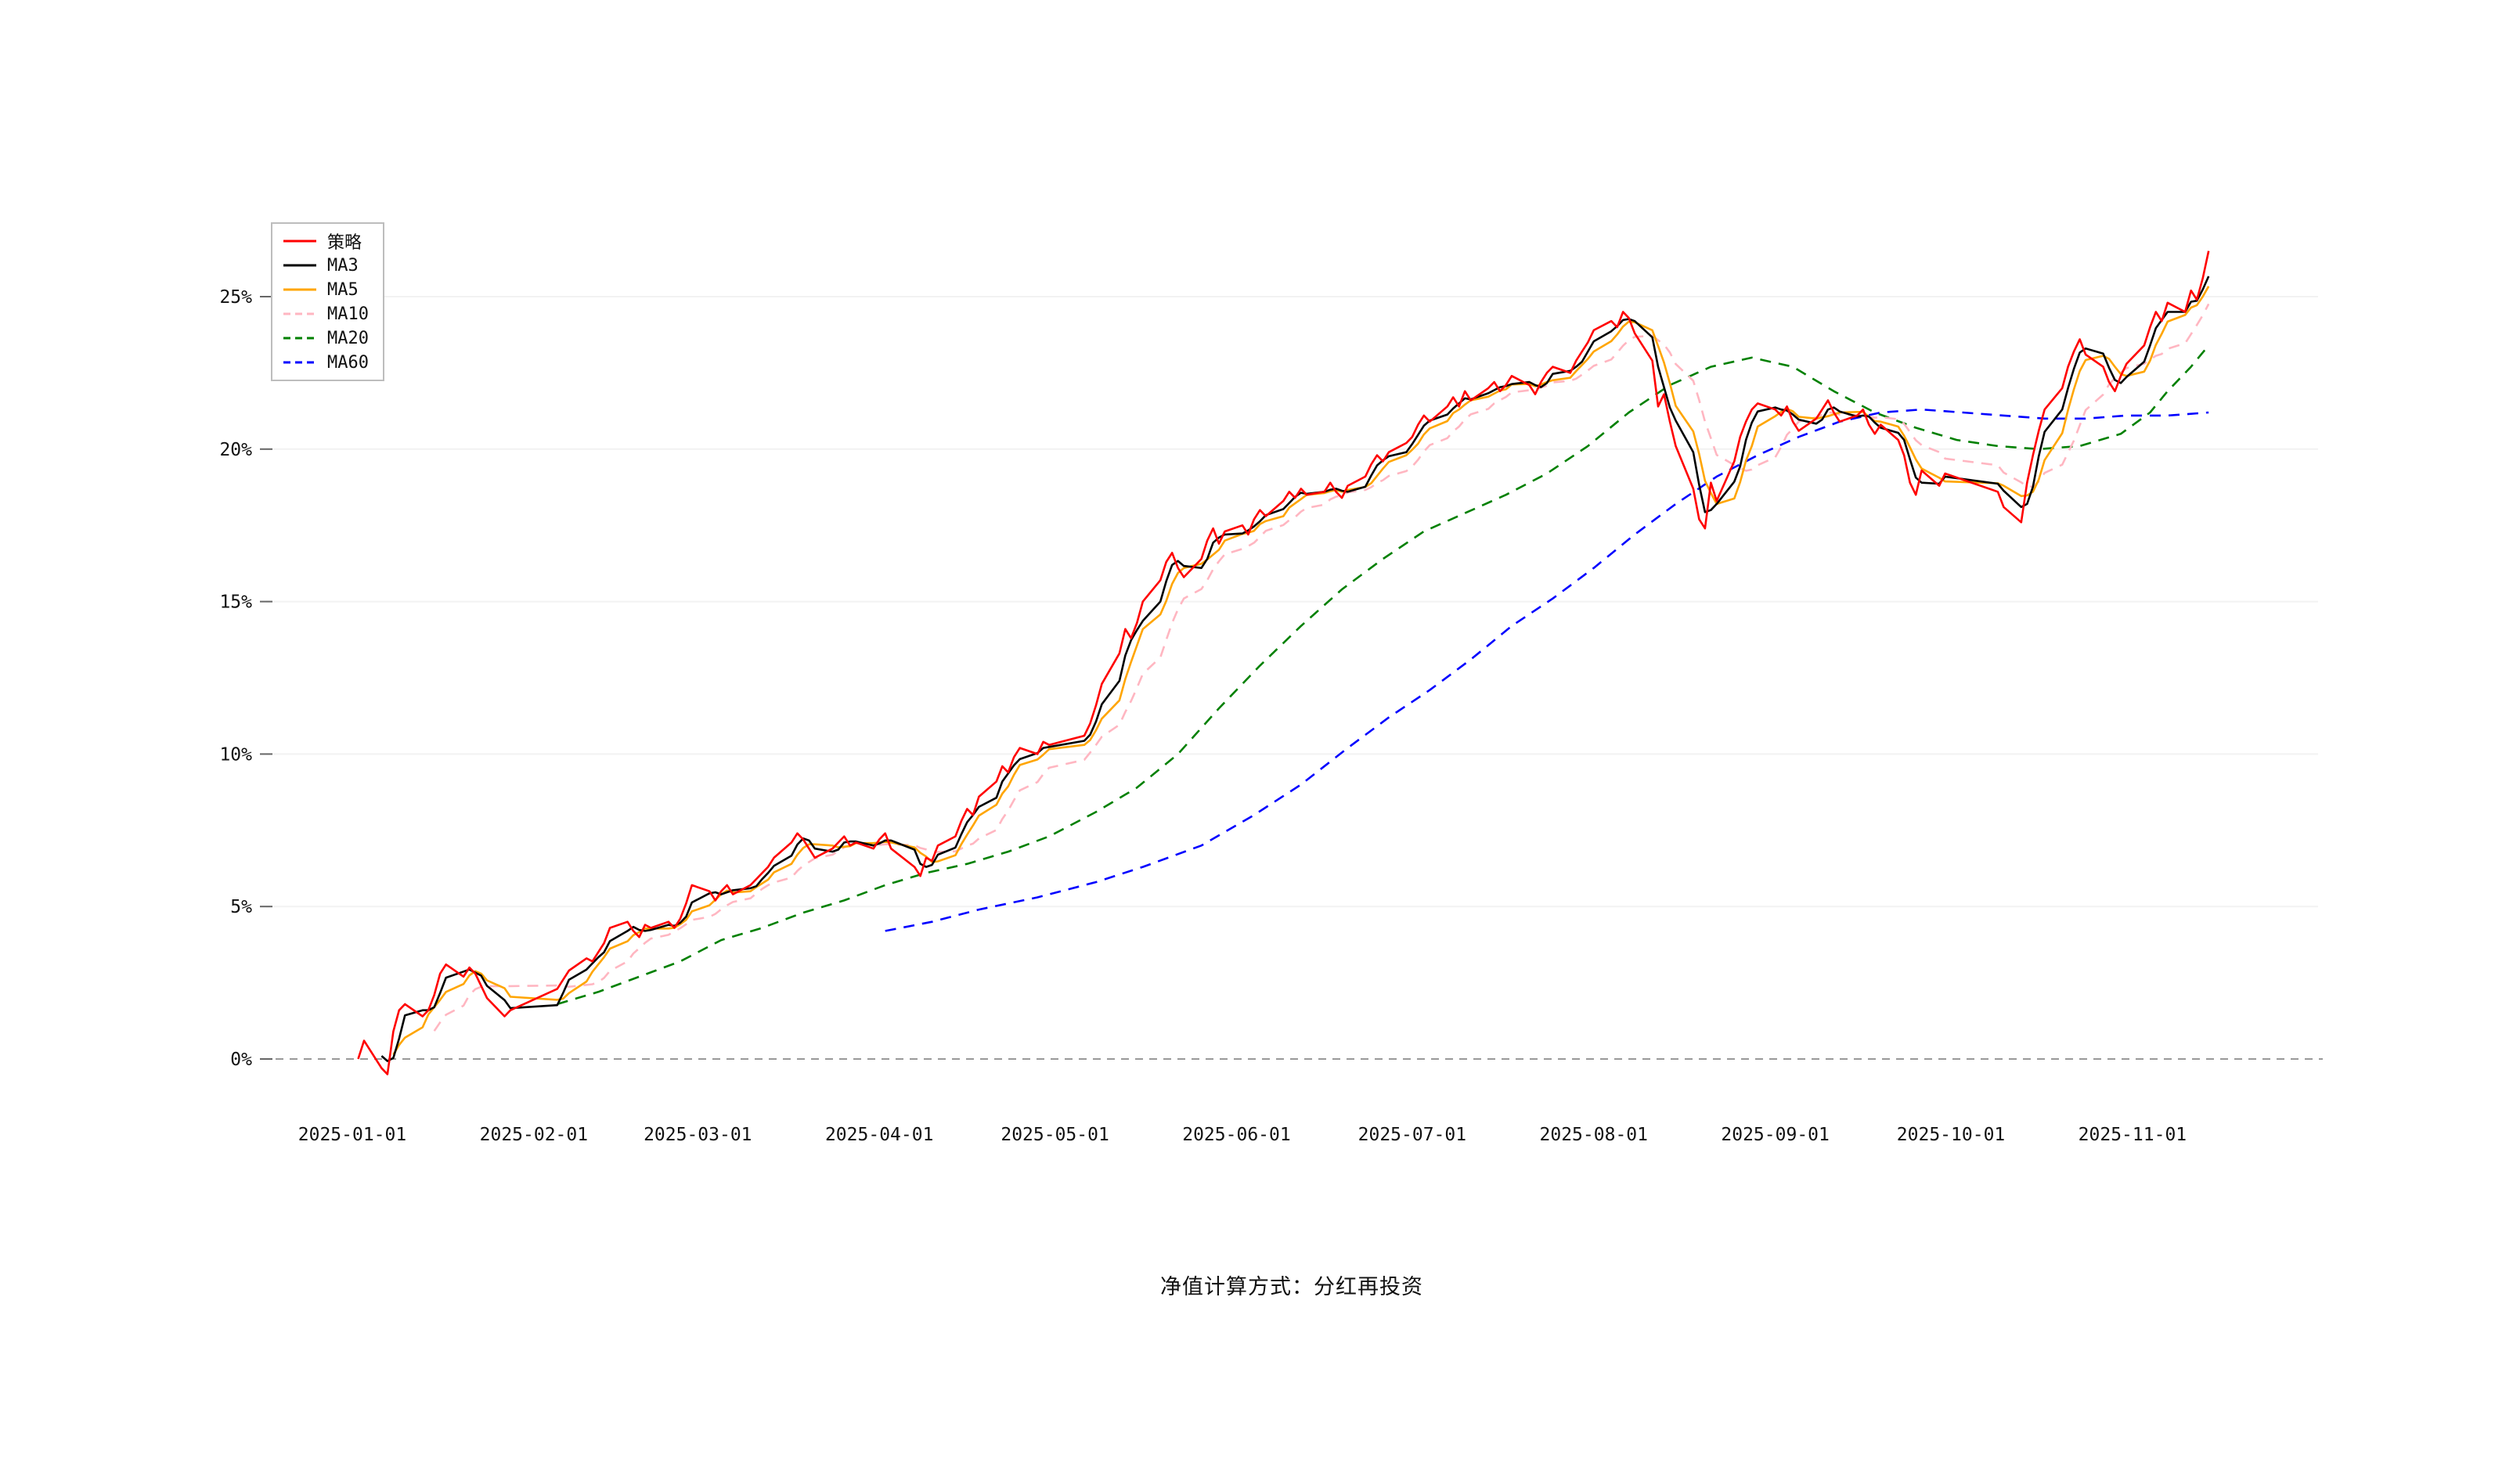 The height and width of the screenshot is (1484, 2495). What do you see at coordinates (1775, 1135) in the screenshot?
I see `x-tick-label: 2025-09-01` at bounding box center [1775, 1135].